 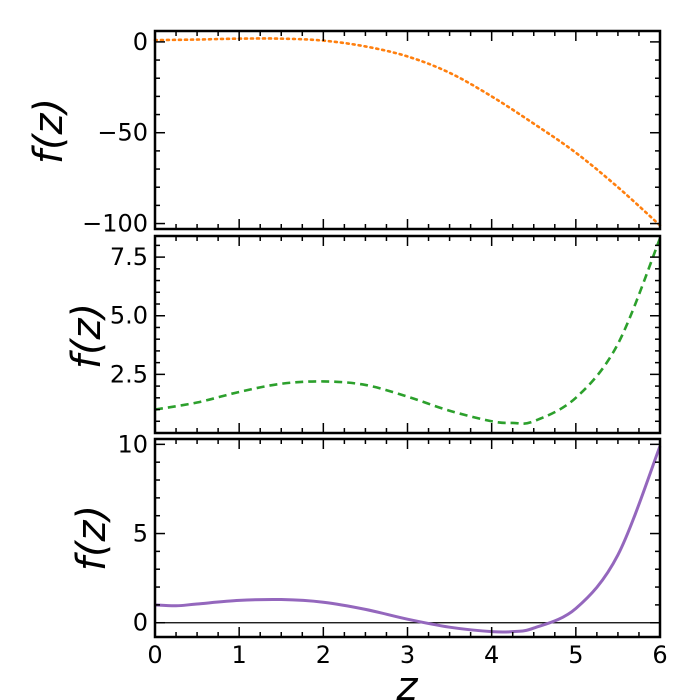 What do you see at coordinates (129, 257) in the screenshot?
I see `y-tick-label: 7.5` at bounding box center [129, 257].